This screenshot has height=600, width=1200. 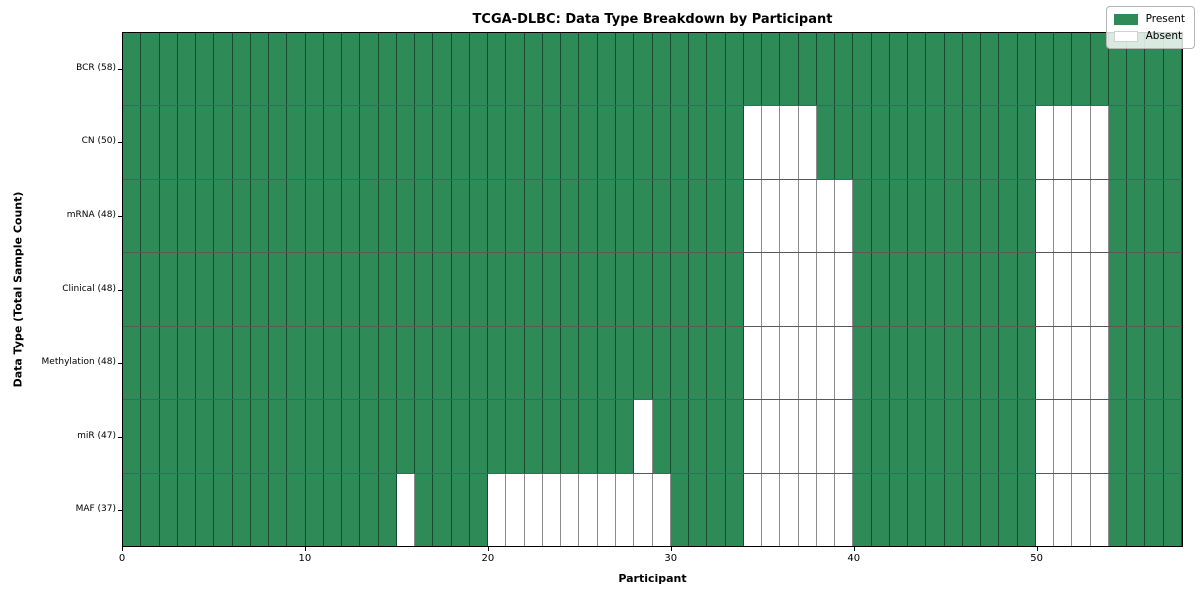 What do you see at coordinates (1037, 549) in the screenshot?
I see `x-tick-mark` at bounding box center [1037, 549].